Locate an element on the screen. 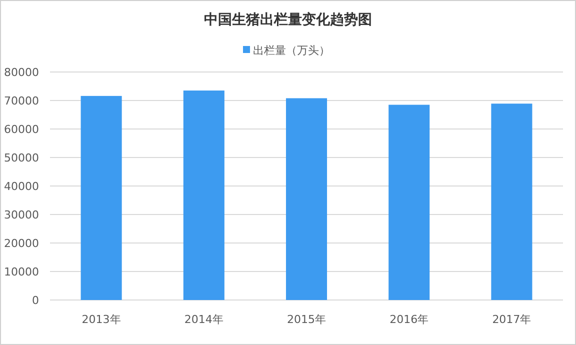 The width and height of the screenshot is (576, 345). y-tick-label: 50000 is located at coordinates (21, 158).